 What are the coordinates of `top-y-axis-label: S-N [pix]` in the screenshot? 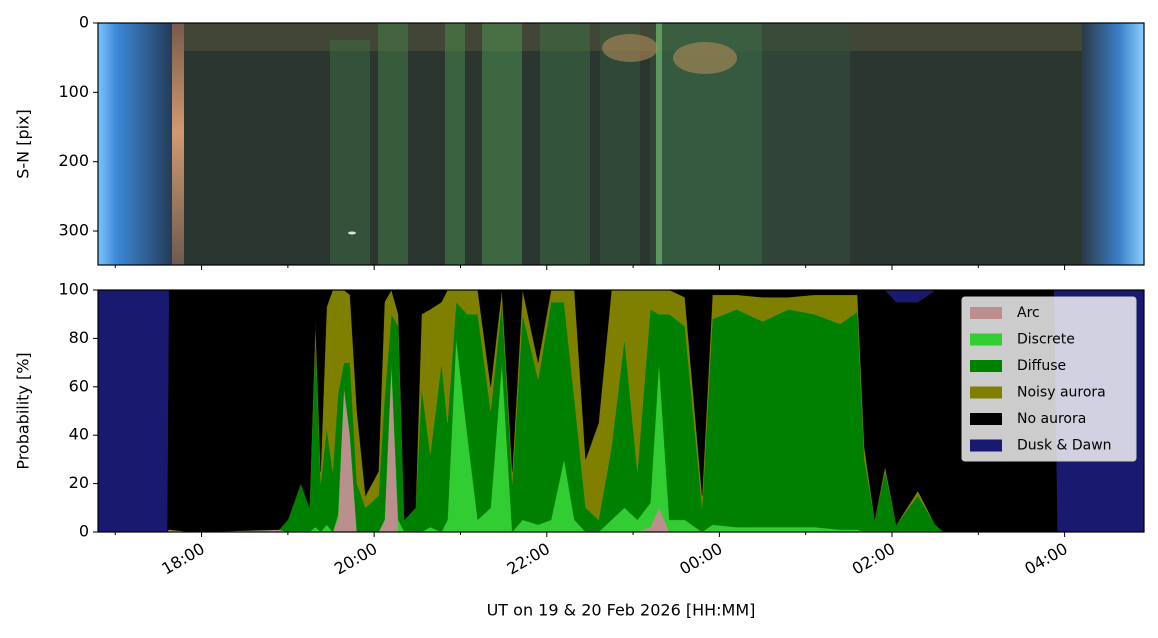 It's located at (23, 144).